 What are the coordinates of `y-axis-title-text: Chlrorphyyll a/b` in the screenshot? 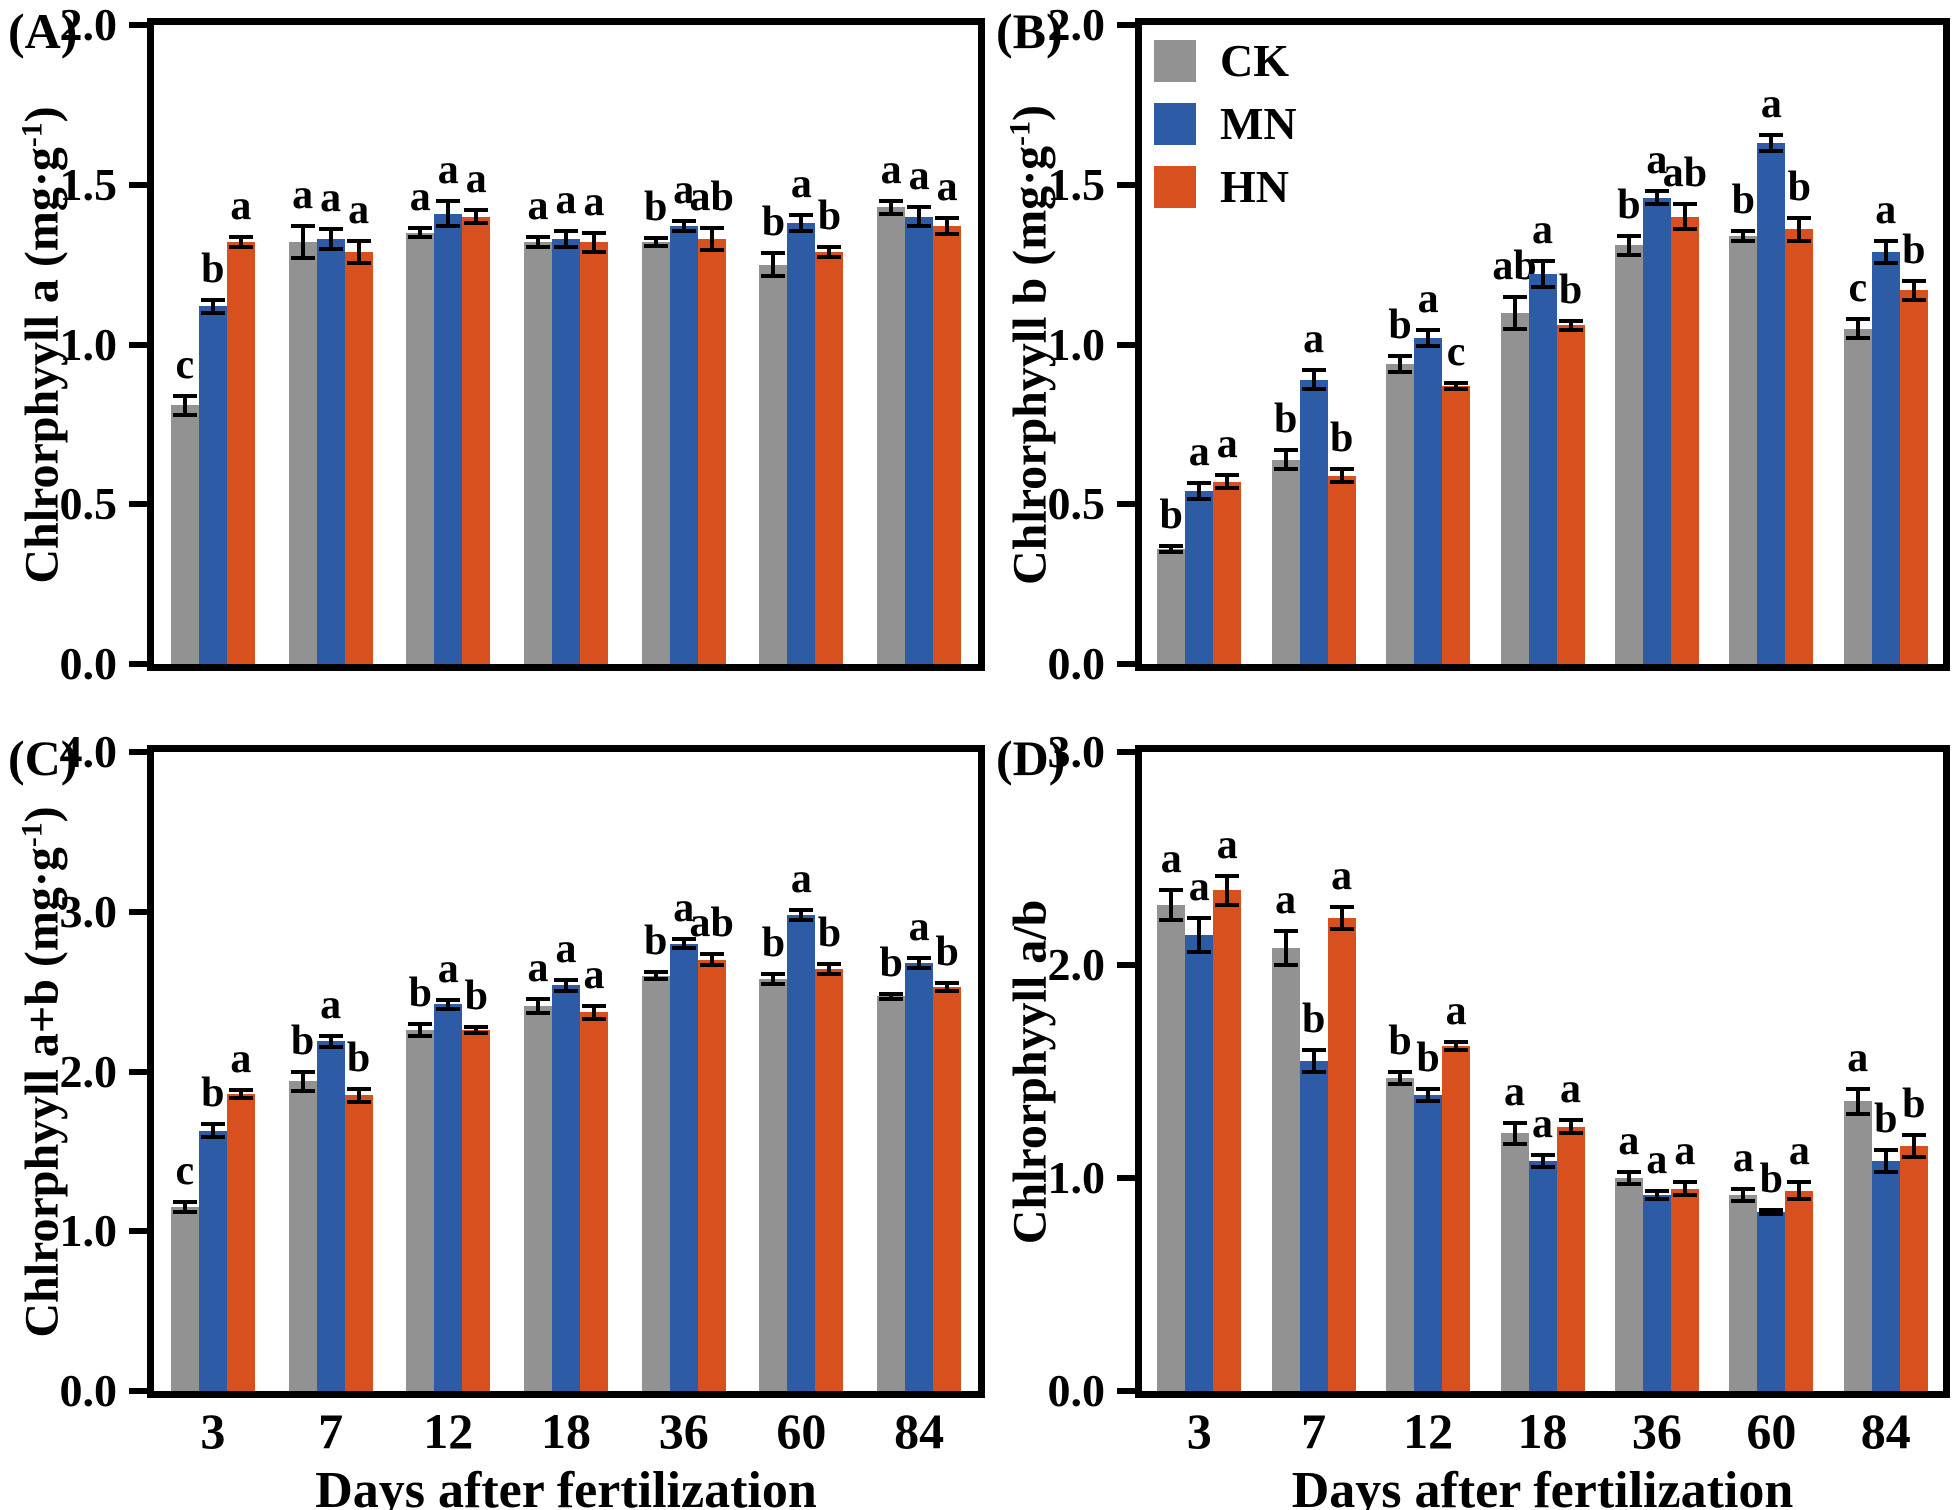 It's located at (1029, 1071).